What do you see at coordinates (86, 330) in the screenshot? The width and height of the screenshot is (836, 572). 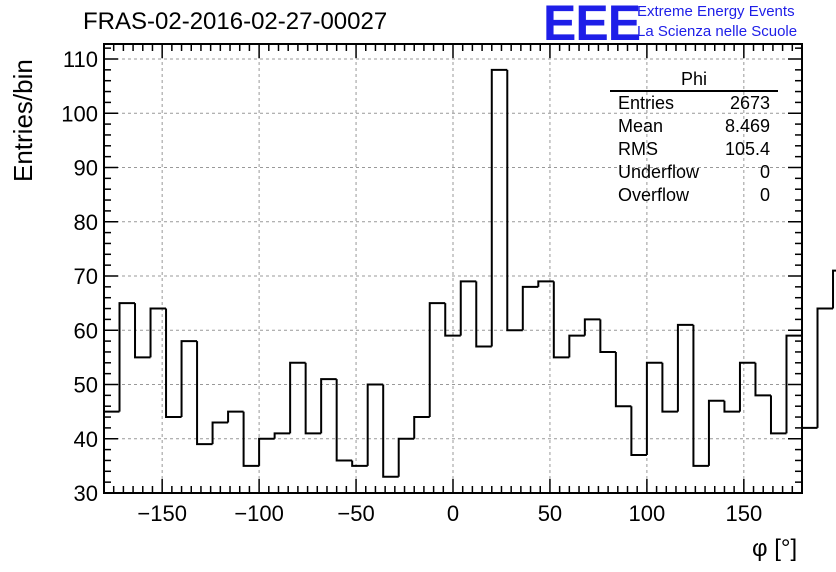 I see `y-tick-label: 60` at bounding box center [86, 330].